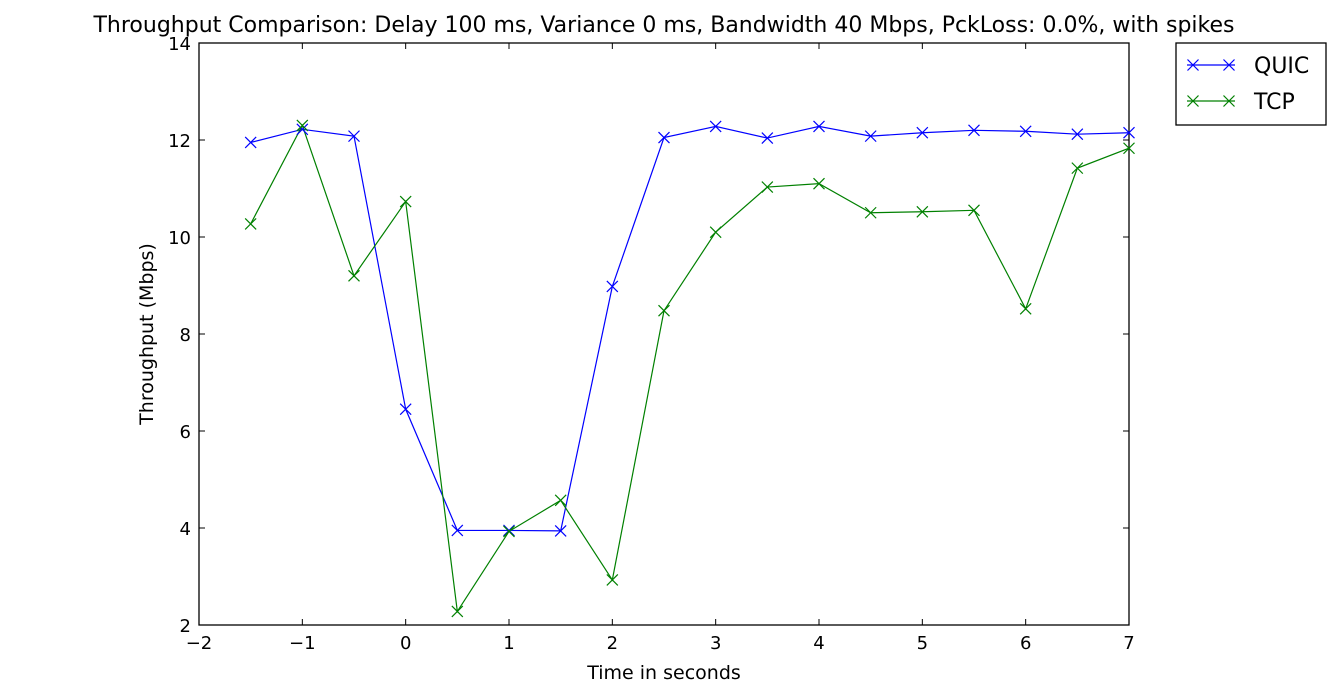  I want to click on legend-label: QUIC, so click(1281, 66).